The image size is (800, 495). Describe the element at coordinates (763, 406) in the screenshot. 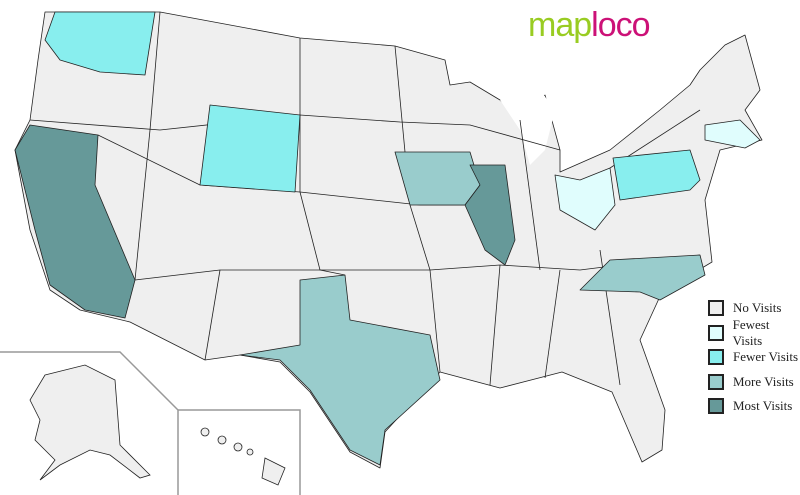

I see `legend-label: Most Visits` at that location.